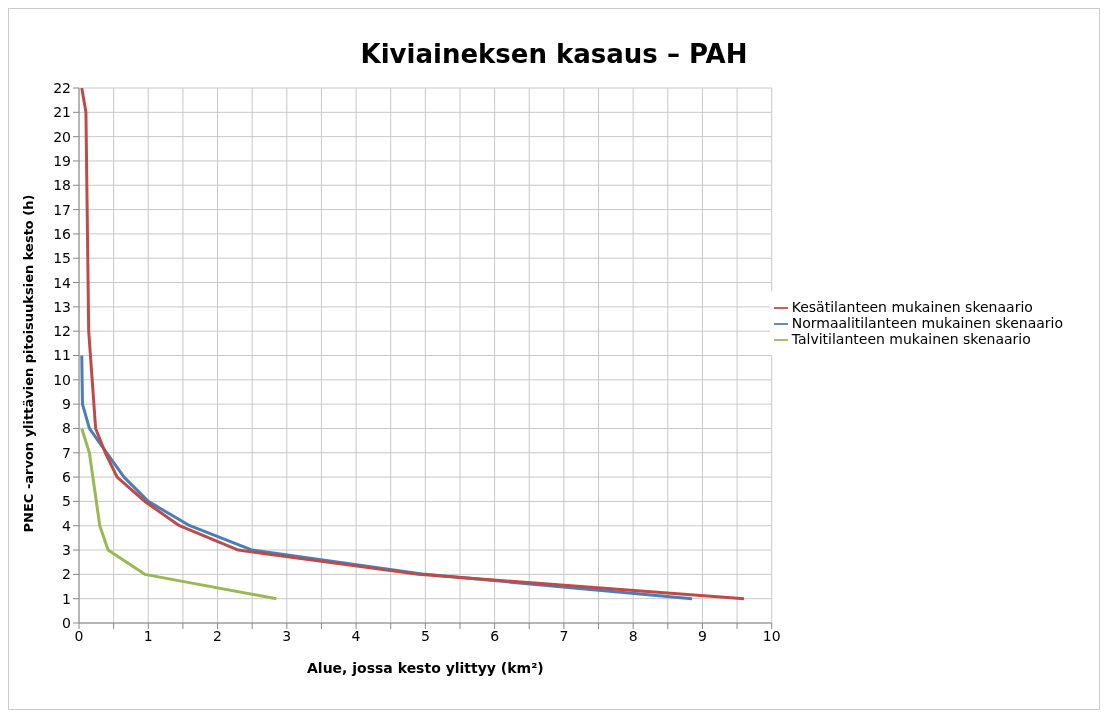 This screenshot has height=720, width=1105. I want to click on y-tick-label: 13, so click(62, 306).